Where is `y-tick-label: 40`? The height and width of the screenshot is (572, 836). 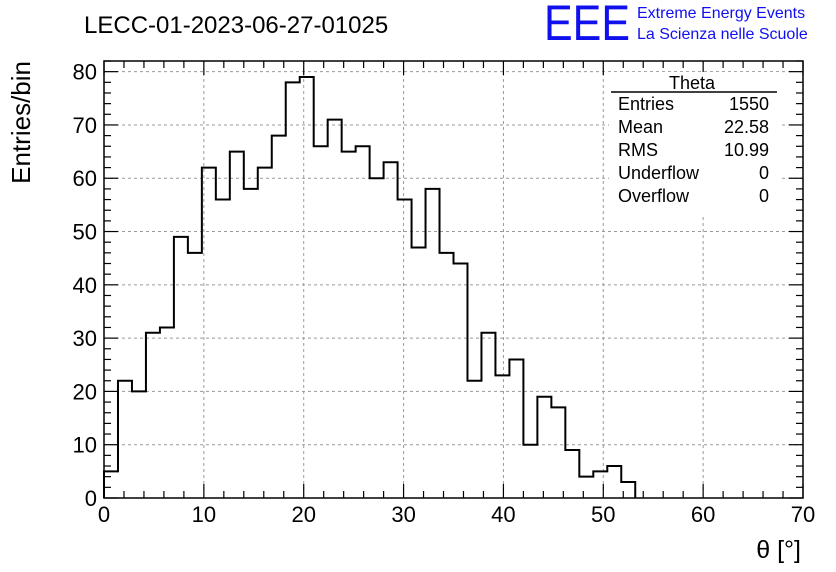 y-tick-label: 40 is located at coordinates (85, 285).